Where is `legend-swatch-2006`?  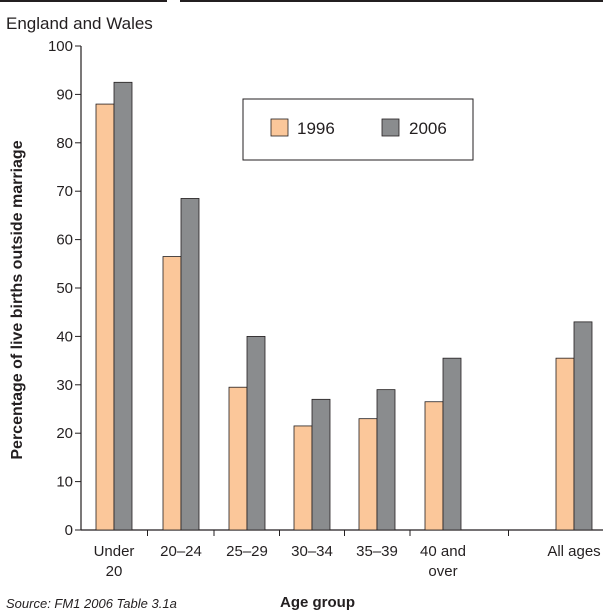 legend-swatch-2006 is located at coordinates (390, 127).